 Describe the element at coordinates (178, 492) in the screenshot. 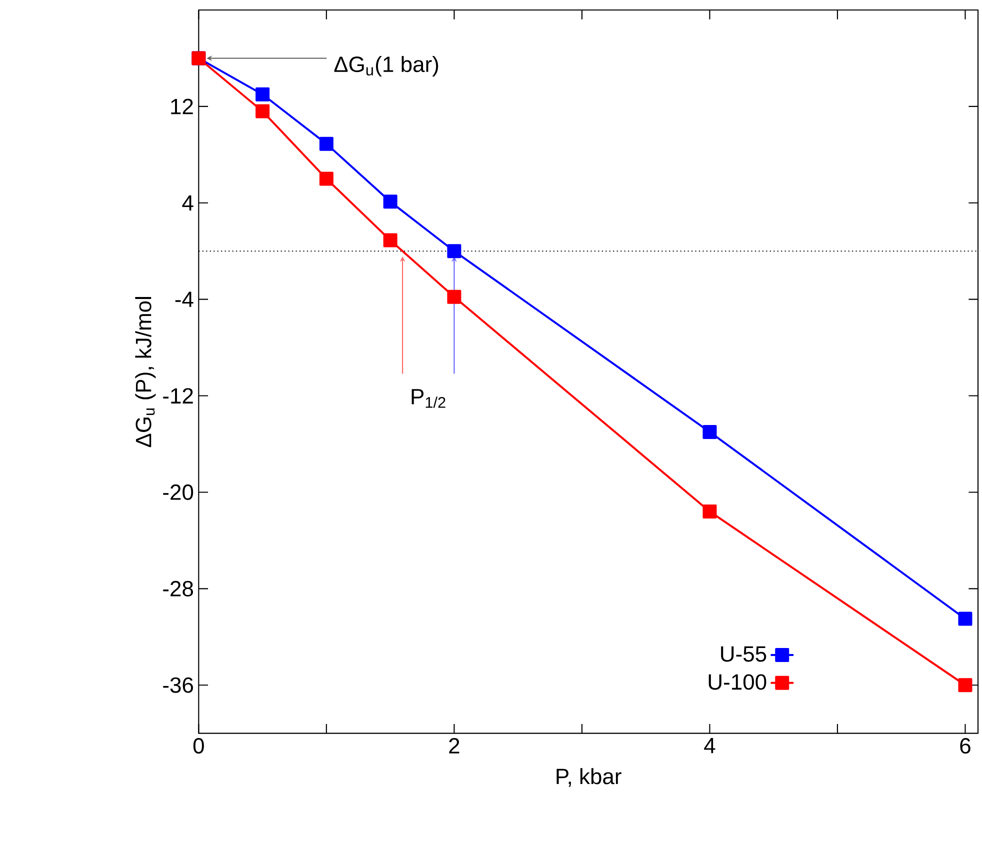

I see `y-tick-label: -20` at that location.